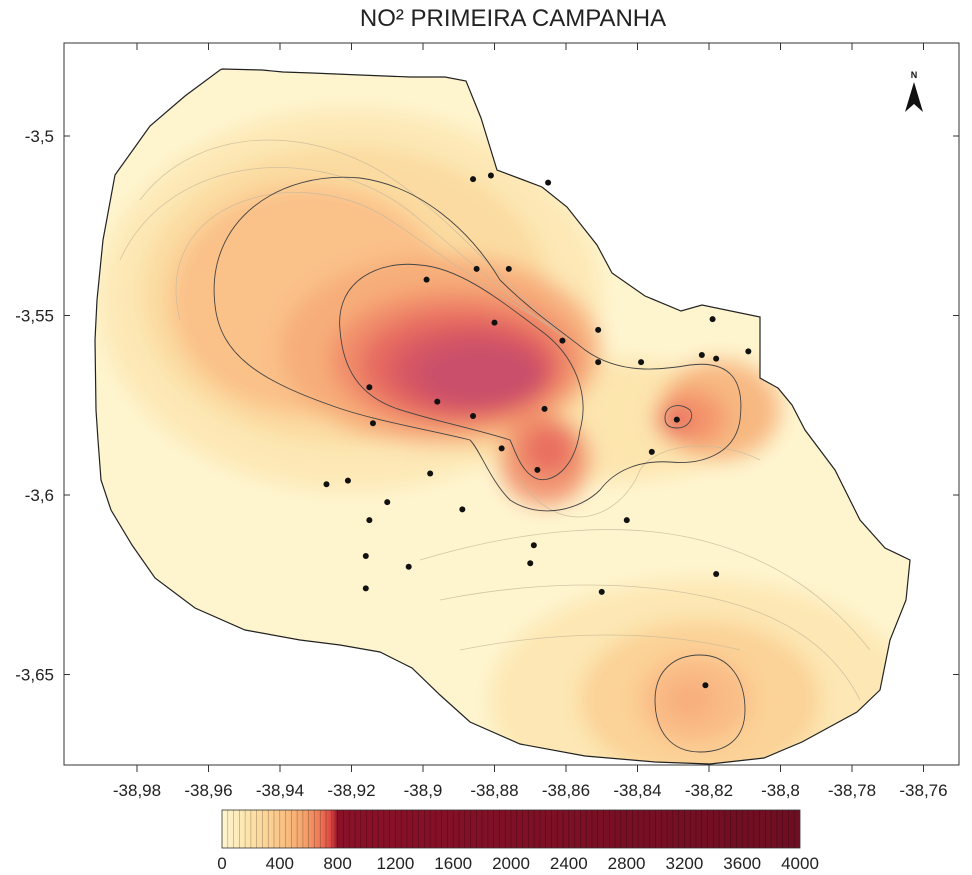 The width and height of the screenshot is (972, 875). What do you see at coordinates (280, 863) in the screenshot?
I see `colorbar-label: 400` at bounding box center [280, 863].